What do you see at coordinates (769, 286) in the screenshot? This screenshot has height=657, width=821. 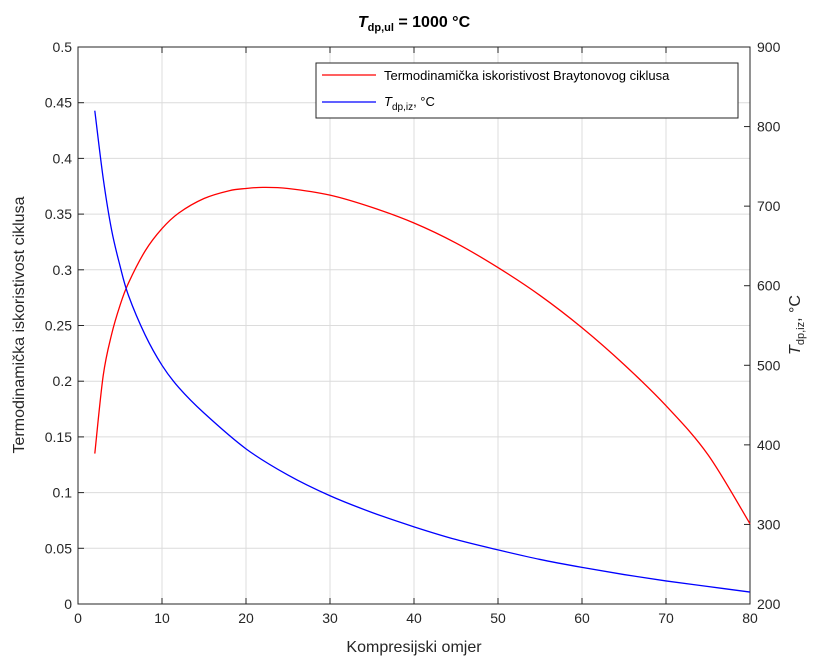 I see `y-right-tick-label: 600` at bounding box center [769, 286].